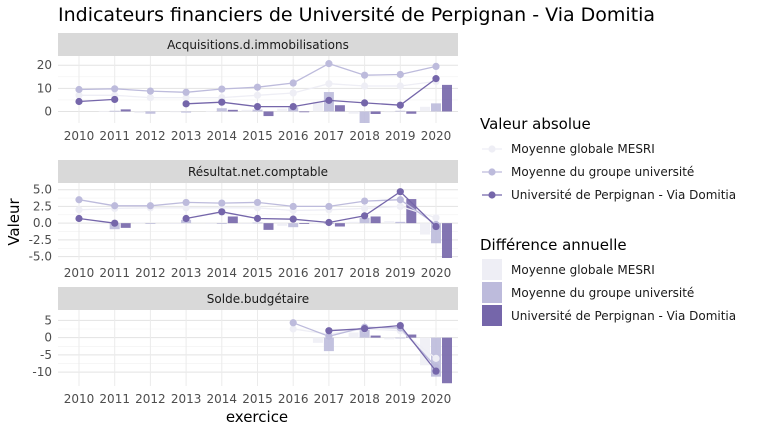 The image size is (768, 432). Describe the element at coordinates (602, 293) in the screenshot. I see `legend-bar-label: Moyenne du groupe université` at that location.